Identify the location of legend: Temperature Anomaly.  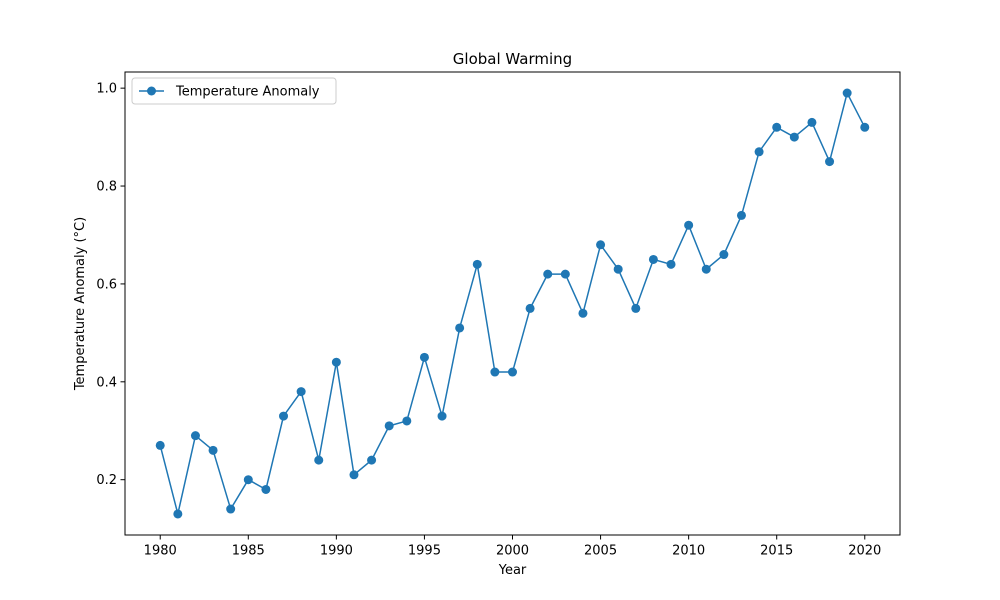
(234, 91).